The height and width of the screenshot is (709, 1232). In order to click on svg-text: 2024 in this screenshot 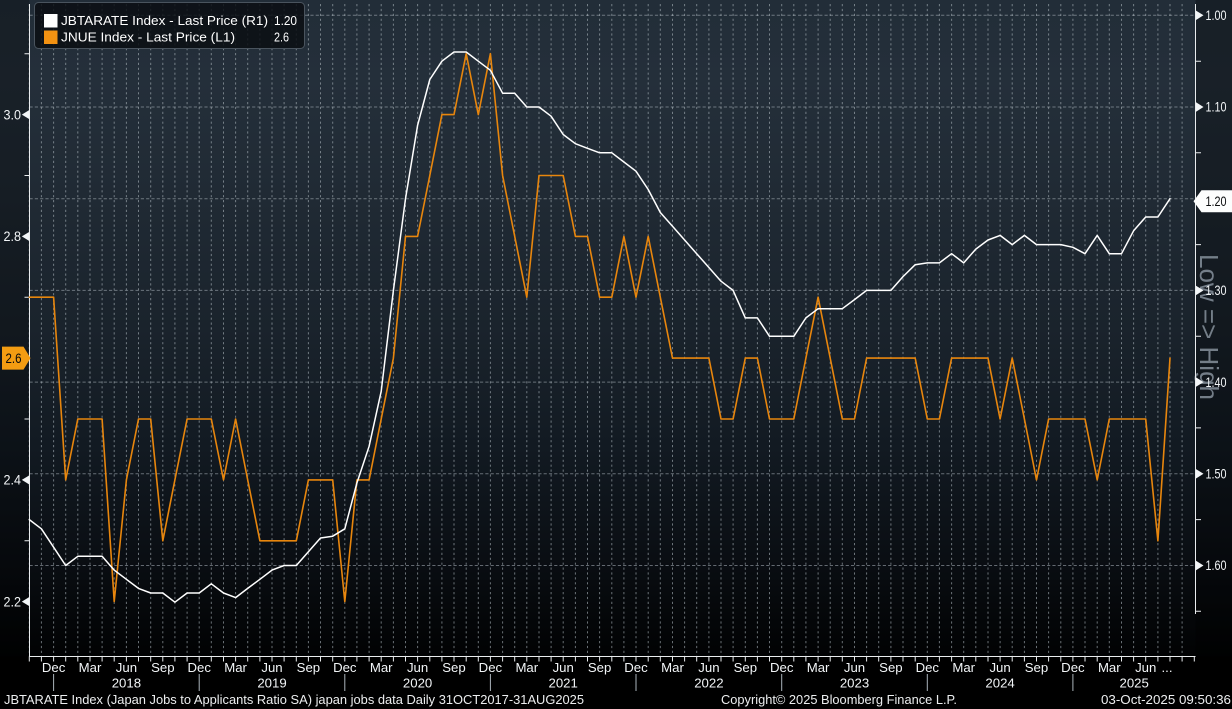, I will do `click(999, 683)`.